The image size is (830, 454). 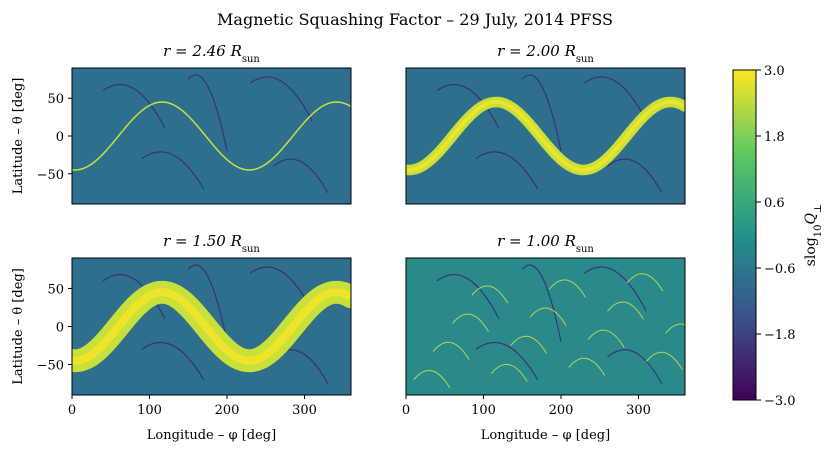 I want to click on current-sheet-band, so click(x=211, y=136).